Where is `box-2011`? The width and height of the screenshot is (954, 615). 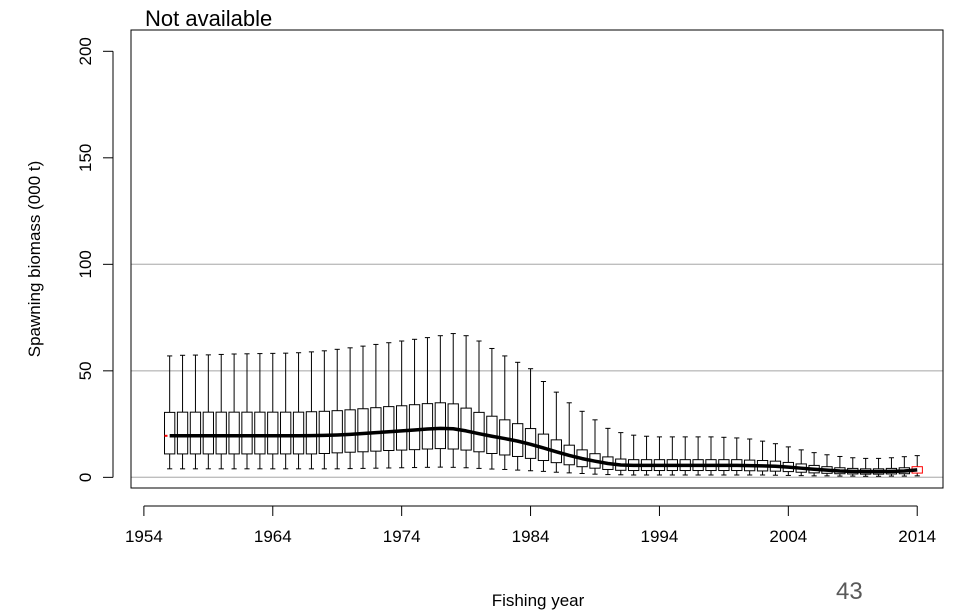
box-2011 is located at coordinates (878, 467).